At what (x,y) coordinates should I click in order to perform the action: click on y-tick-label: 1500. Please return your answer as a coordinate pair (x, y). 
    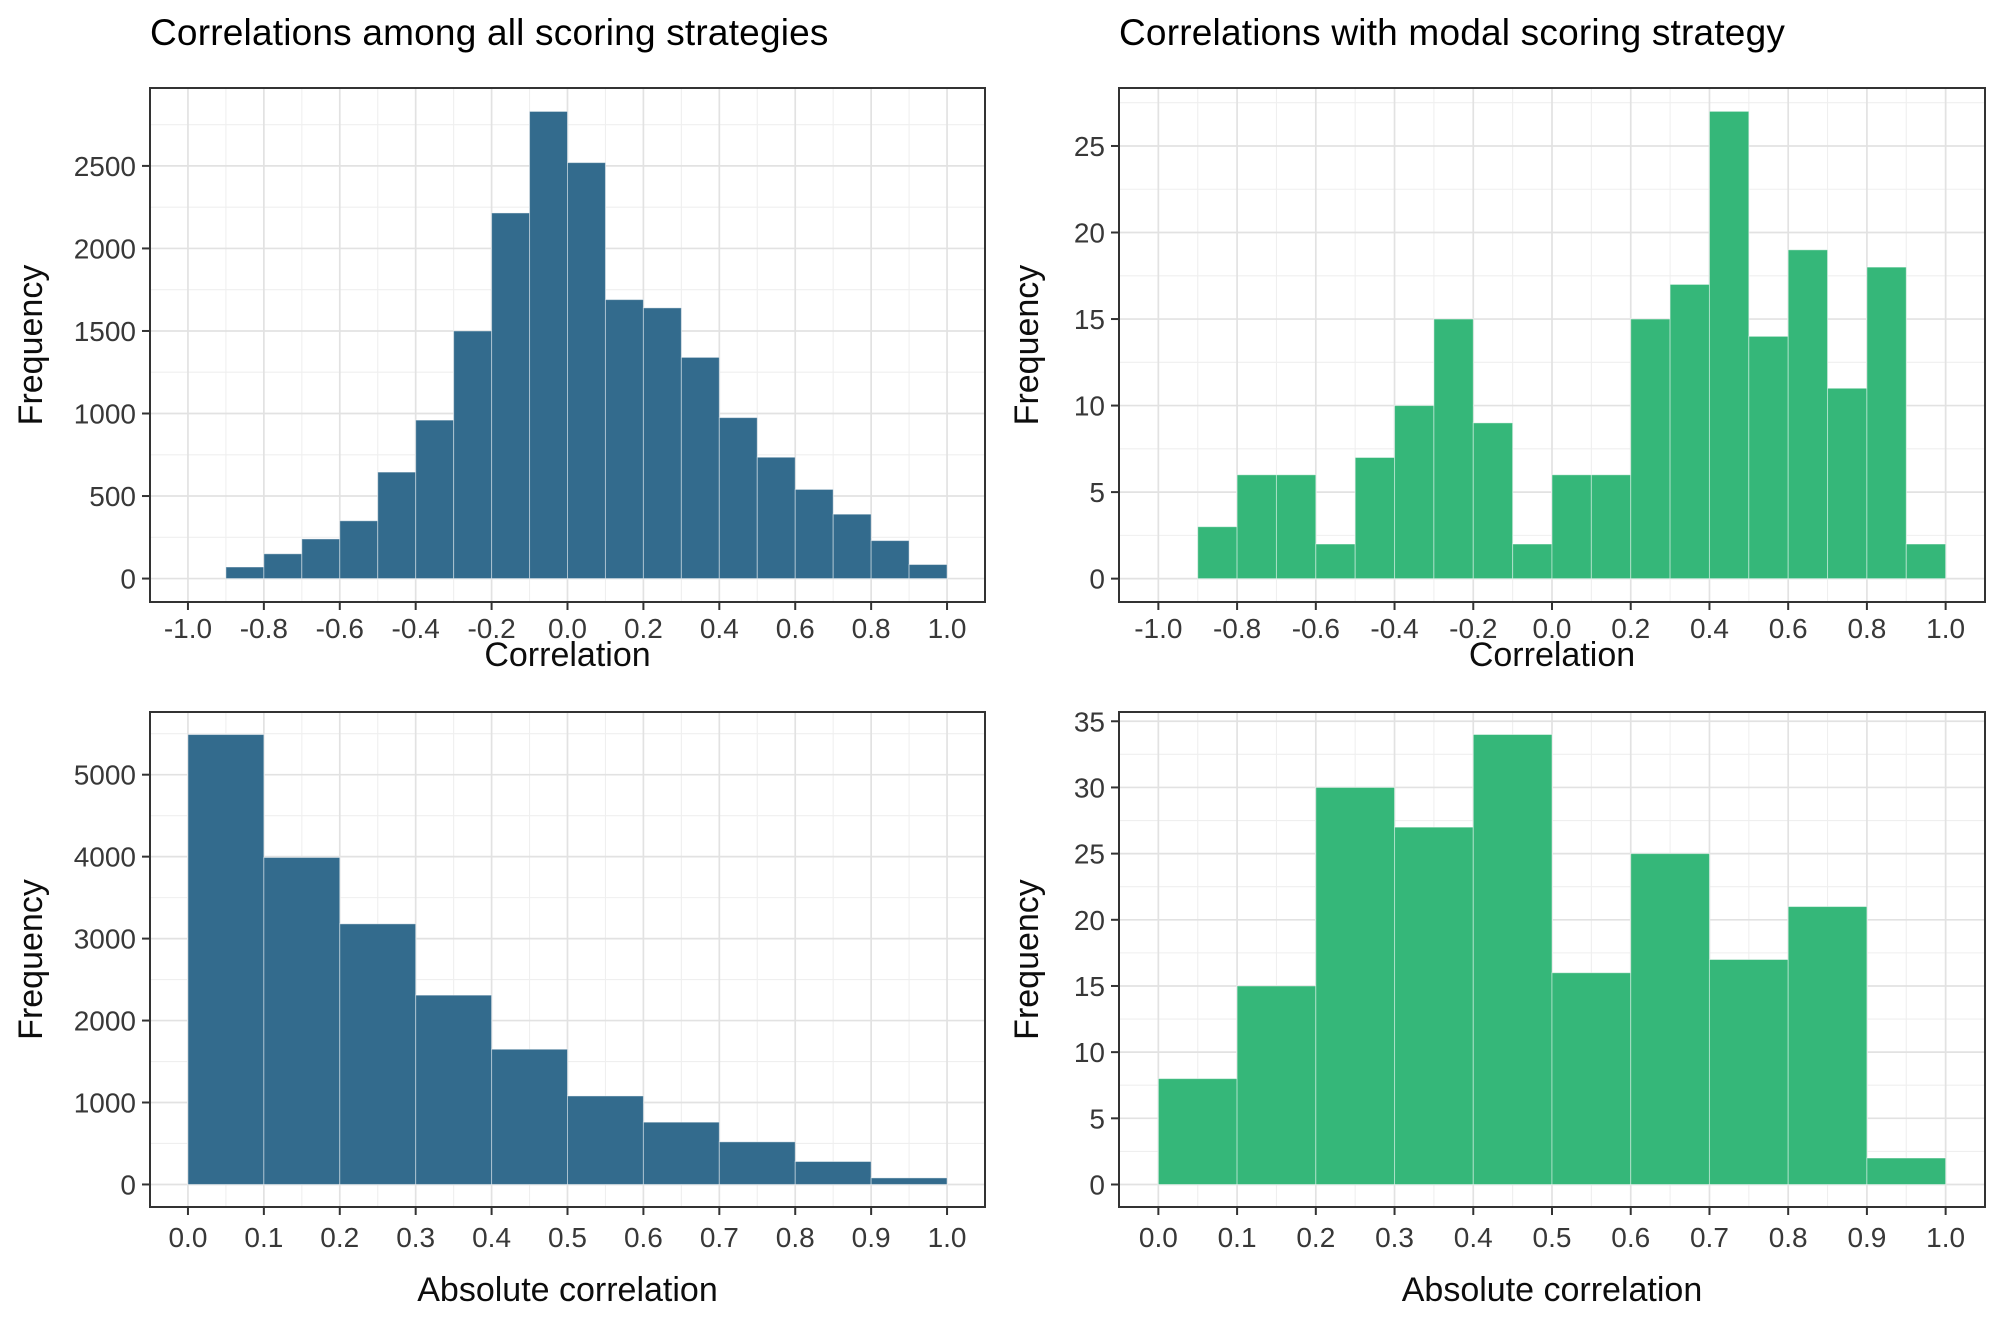
    Looking at the image, I should click on (105, 331).